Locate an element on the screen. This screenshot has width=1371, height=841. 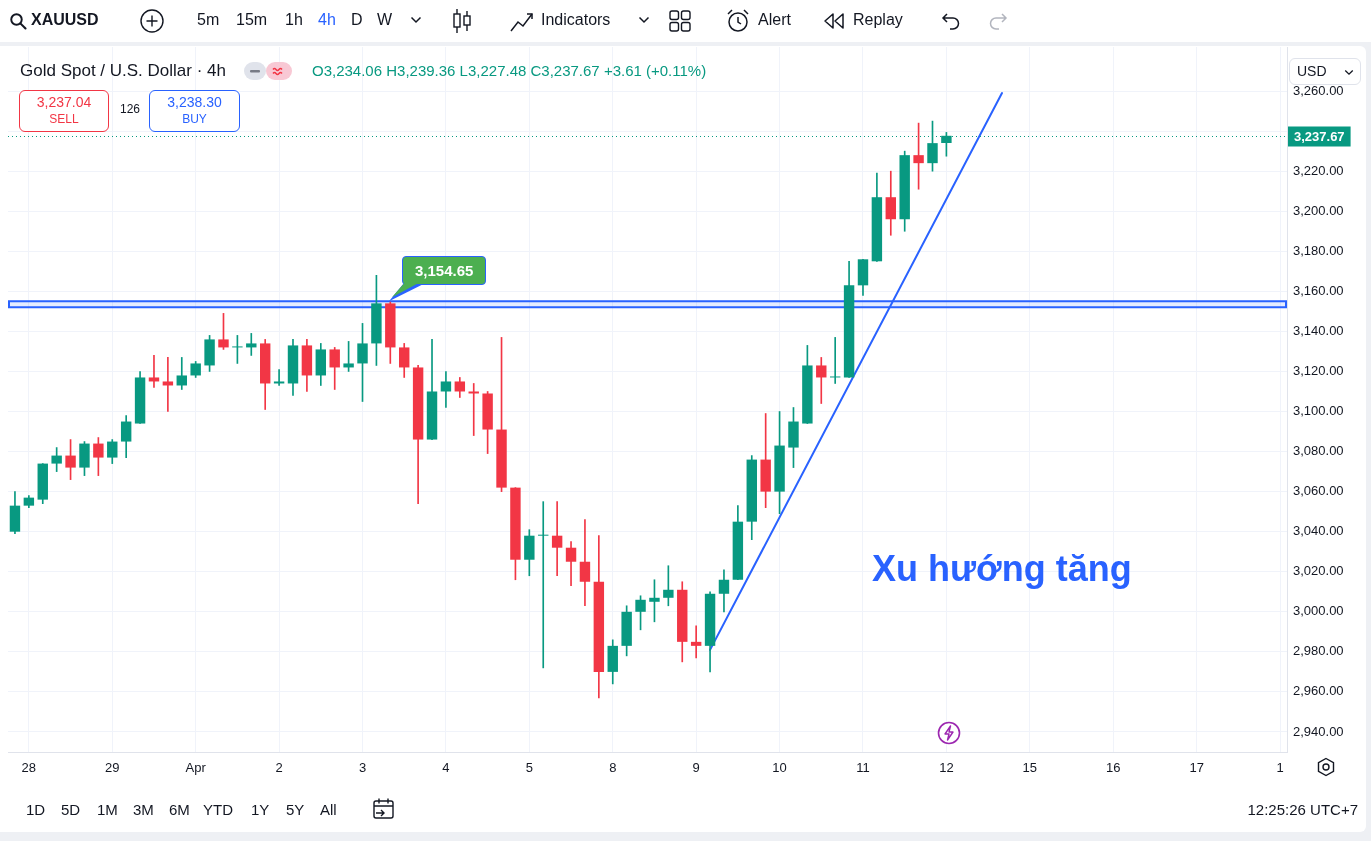
text: Indicators is located at coordinates (576, 20).